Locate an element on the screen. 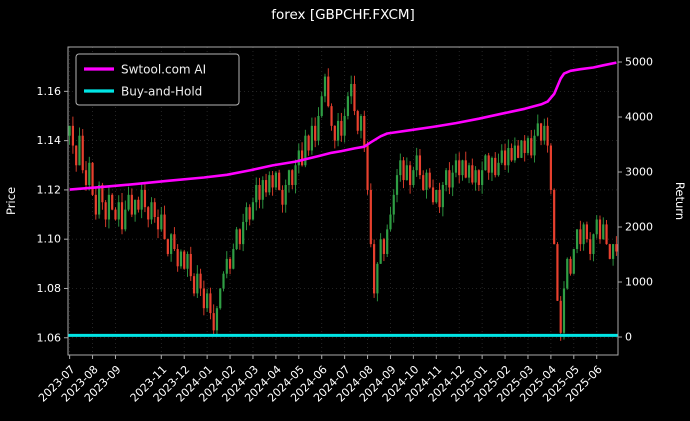 This screenshot has width=690, height=421. legend-label-ai: Swtool.com AI is located at coordinates (163, 70).